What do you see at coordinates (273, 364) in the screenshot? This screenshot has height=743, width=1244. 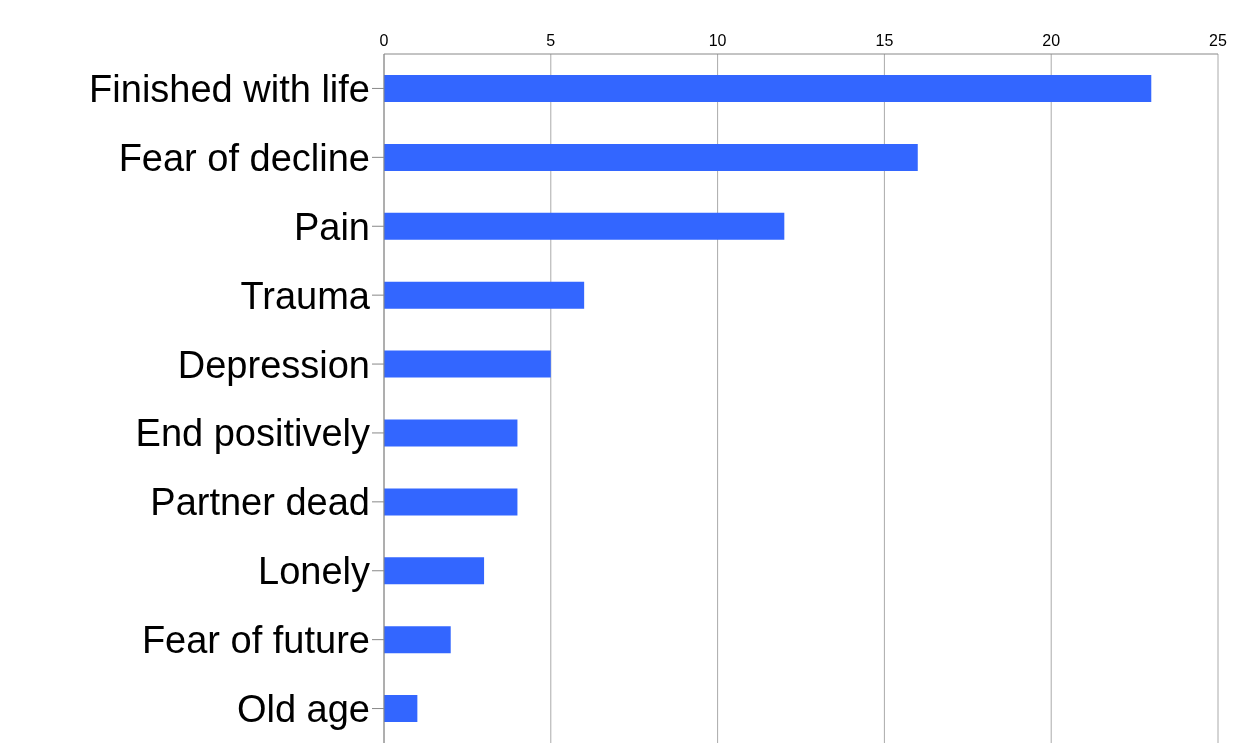 I see `y-tick-label: Depression` at bounding box center [273, 364].